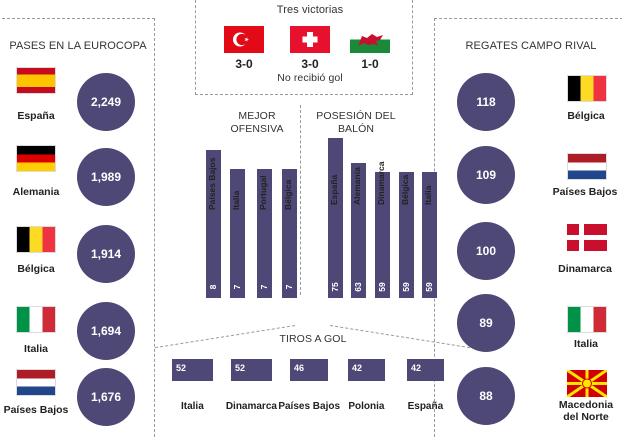  I want to click on shots-category-label: España, so click(425, 406).